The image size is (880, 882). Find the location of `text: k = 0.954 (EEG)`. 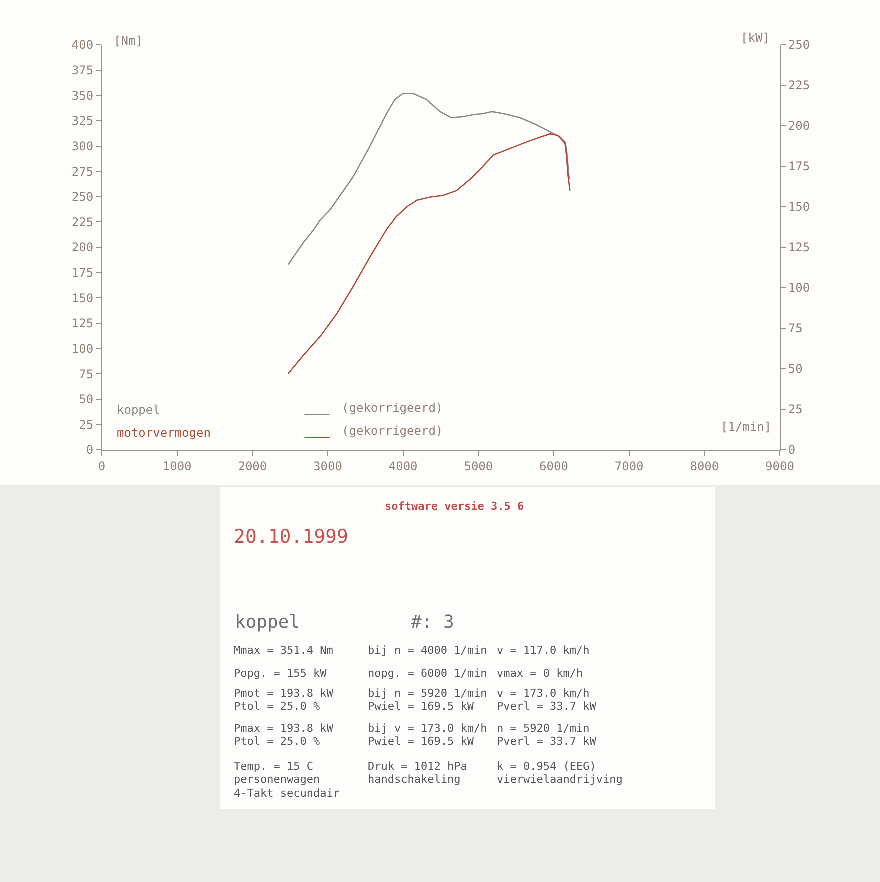

text: k = 0.954 (EEG) is located at coordinates (546, 766).